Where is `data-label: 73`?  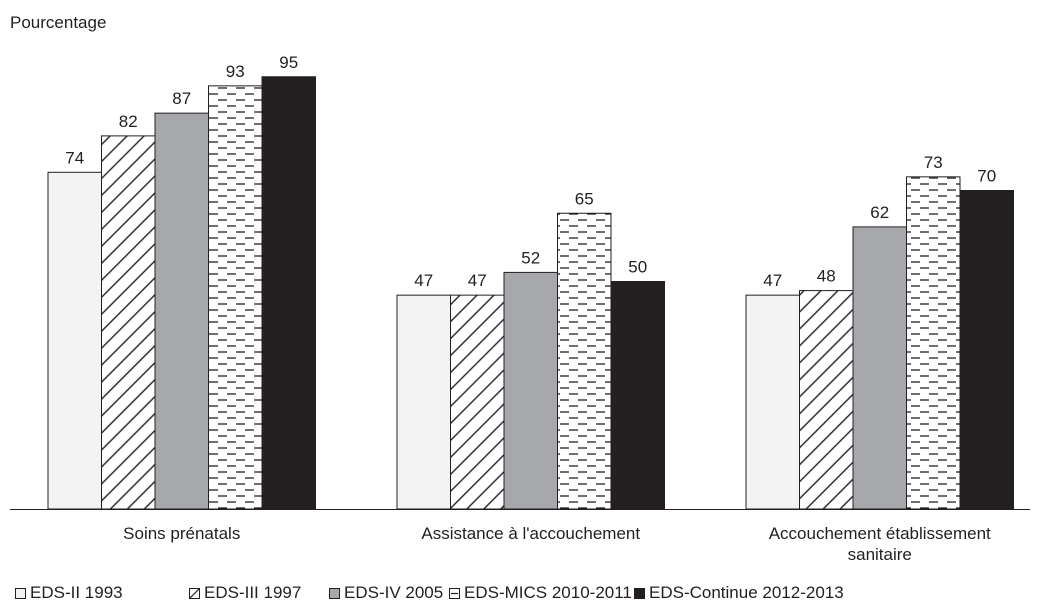
data-label: 73 is located at coordinates (933, 162).